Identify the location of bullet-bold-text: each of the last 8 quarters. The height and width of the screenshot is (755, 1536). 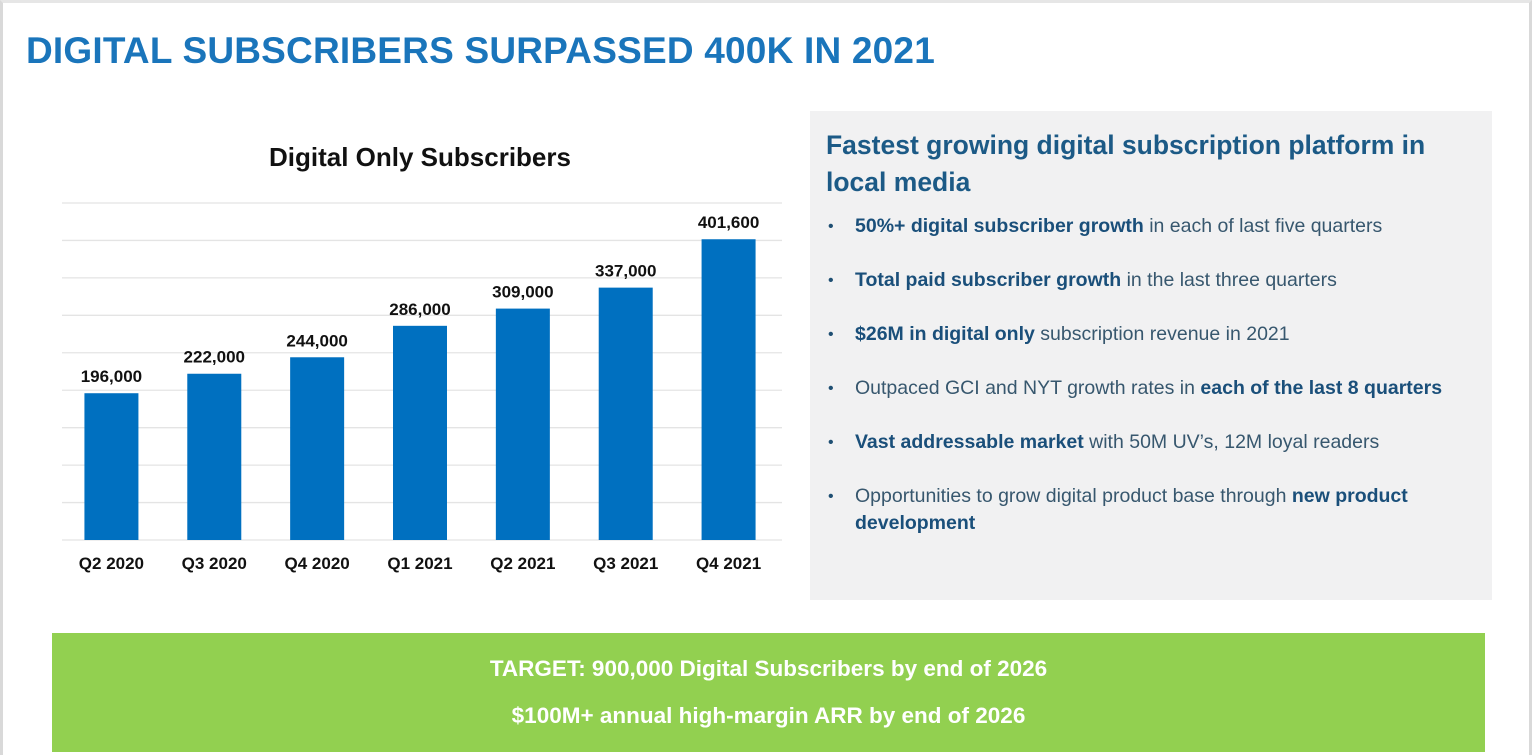
(1321, 388).